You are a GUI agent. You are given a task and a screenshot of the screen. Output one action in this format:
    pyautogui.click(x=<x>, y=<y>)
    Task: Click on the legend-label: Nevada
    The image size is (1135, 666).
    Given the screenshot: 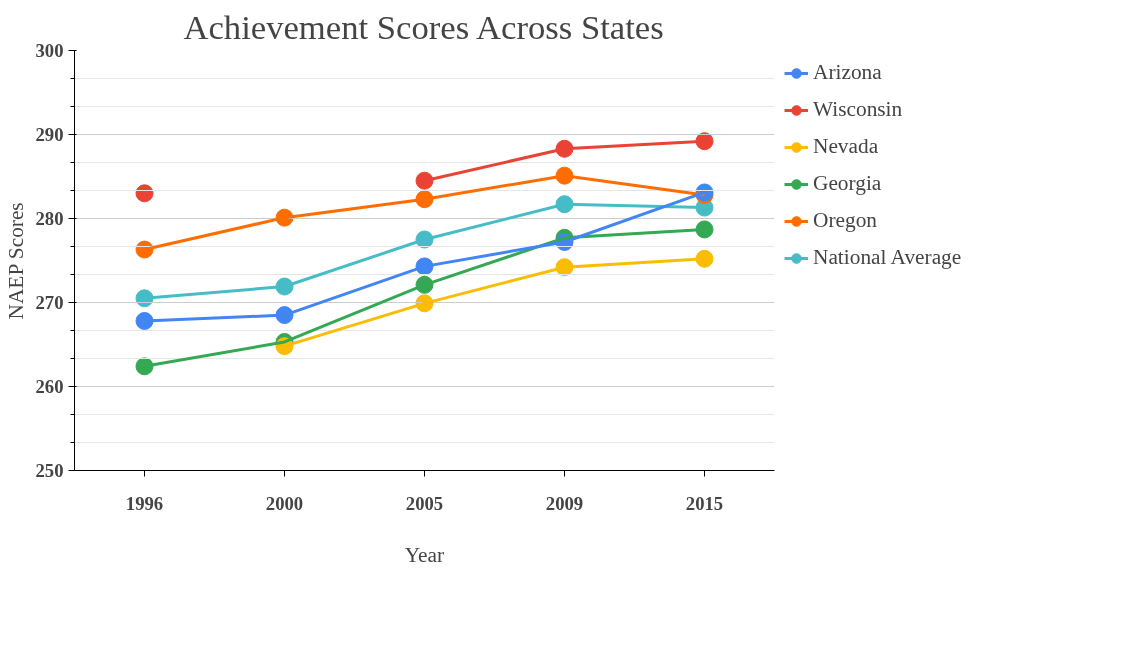 What is the action you would take?
    pyautogui.click(x=846, y=146)
    